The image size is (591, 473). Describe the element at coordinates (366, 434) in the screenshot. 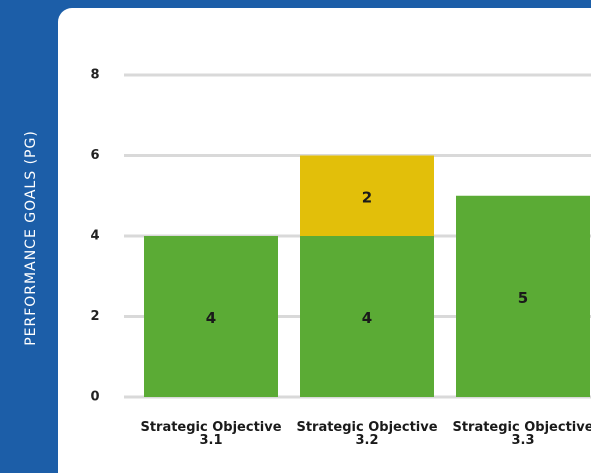

I see `x-tick-label: Strategic Objective 3.2` at that location.